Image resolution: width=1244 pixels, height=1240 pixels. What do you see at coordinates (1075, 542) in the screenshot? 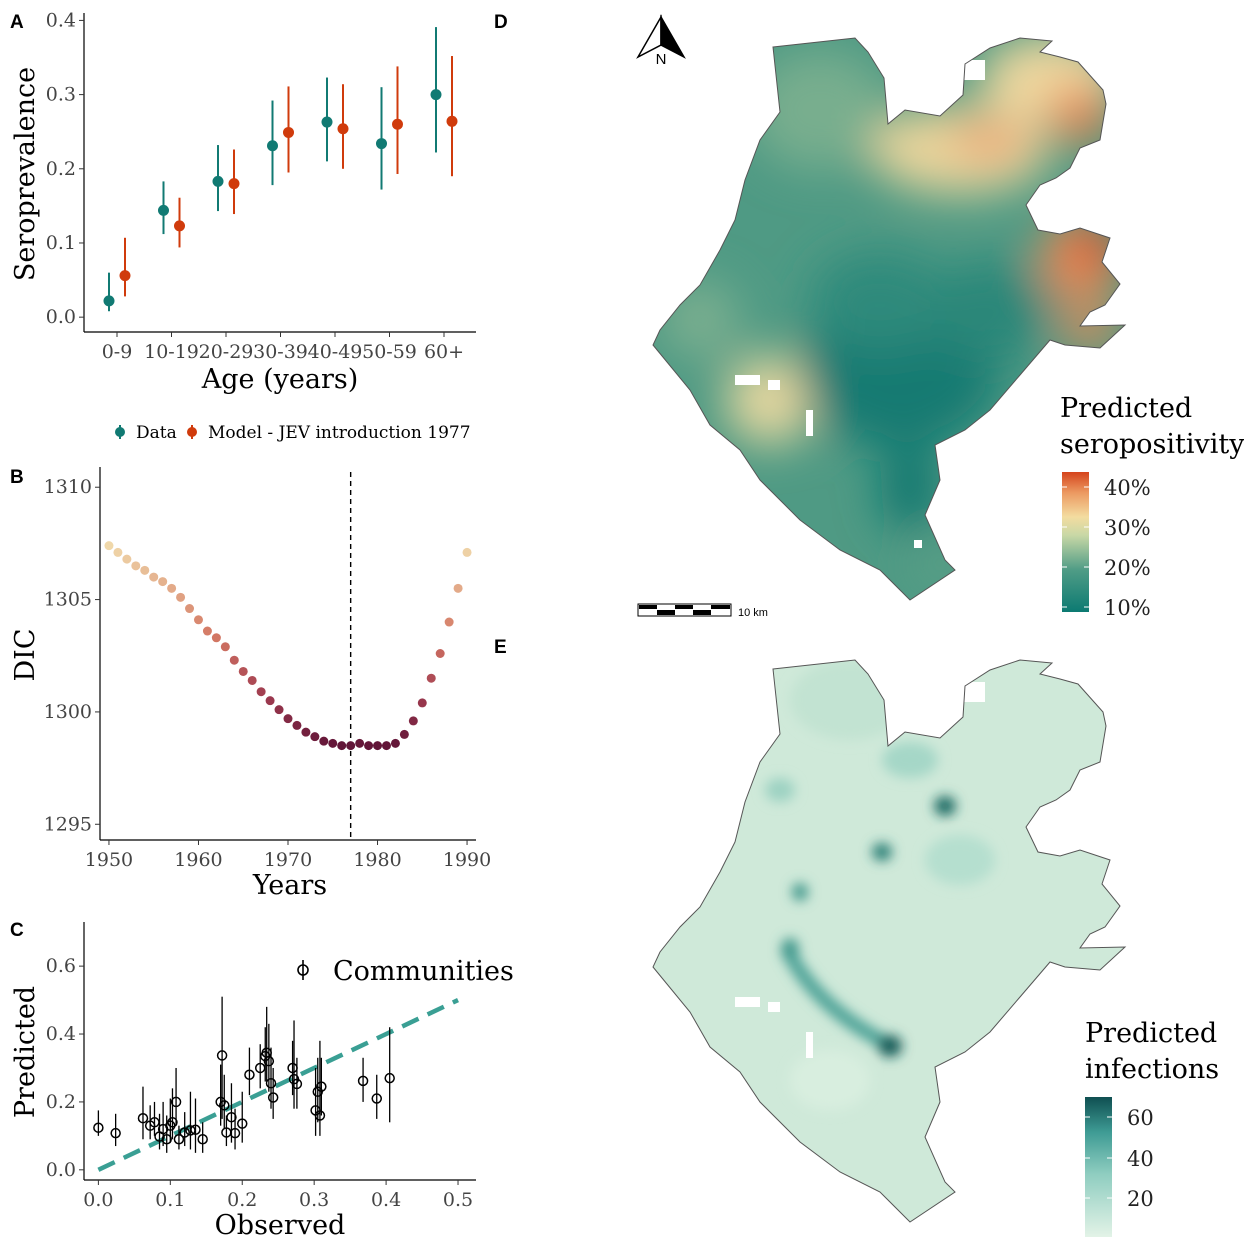
I see `panel-d-colorbar-ramp` at bounding box center [1075, 542].